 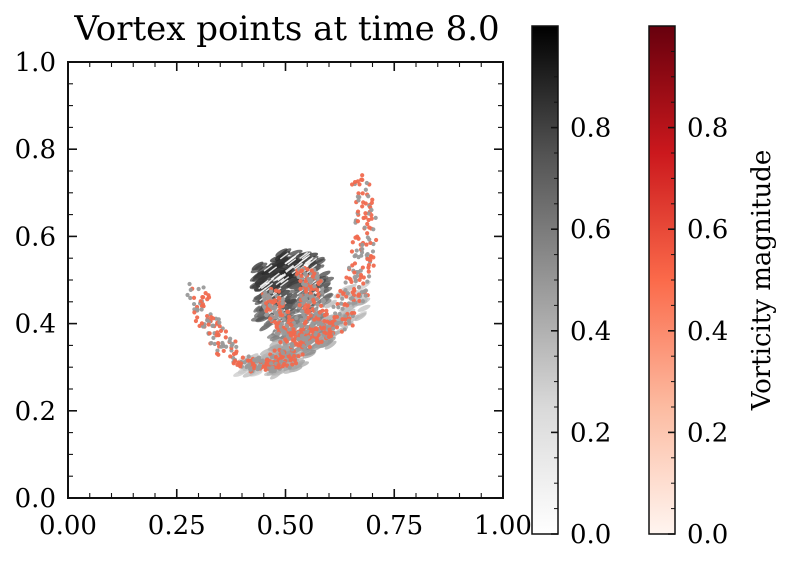 What do you see at coordinates (35, 63) in the screenshot?
I see `y-tick-label: 1.0` at bounding box center [35, 63].